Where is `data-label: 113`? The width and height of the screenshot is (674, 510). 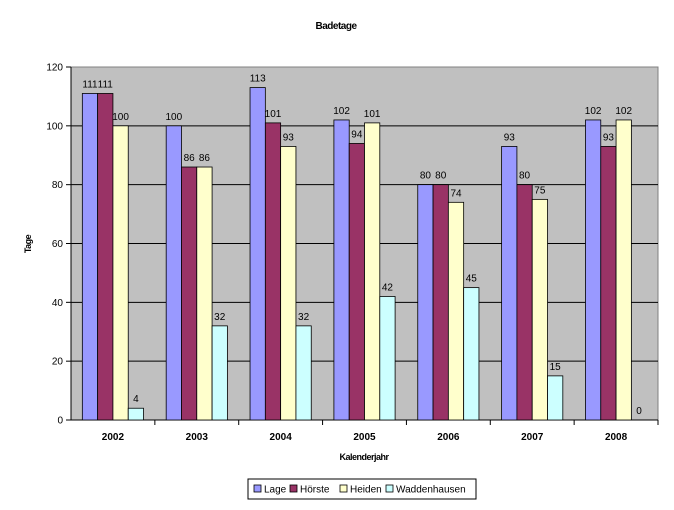 data-label: 113 is located at coordinates (258, 79).